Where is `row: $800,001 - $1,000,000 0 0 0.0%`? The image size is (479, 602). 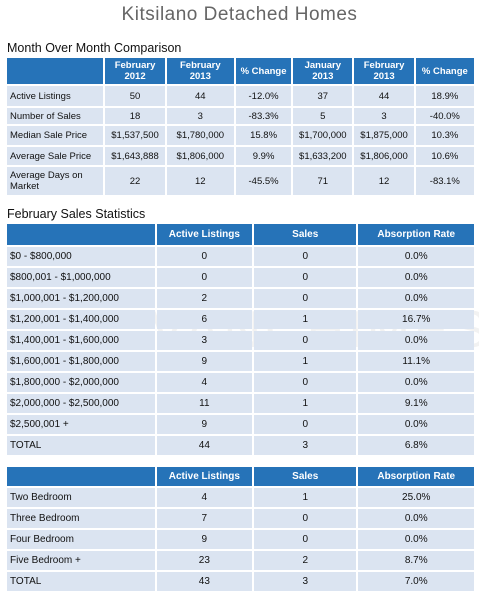
row: $800,001 - $1,000,000 0 0 0.0% is located at coordinates (240, 277).